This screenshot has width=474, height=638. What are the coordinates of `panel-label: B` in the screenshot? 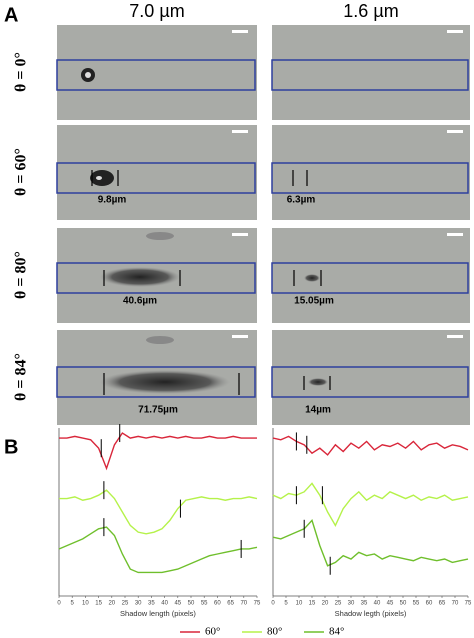 It's located at (11, 447).